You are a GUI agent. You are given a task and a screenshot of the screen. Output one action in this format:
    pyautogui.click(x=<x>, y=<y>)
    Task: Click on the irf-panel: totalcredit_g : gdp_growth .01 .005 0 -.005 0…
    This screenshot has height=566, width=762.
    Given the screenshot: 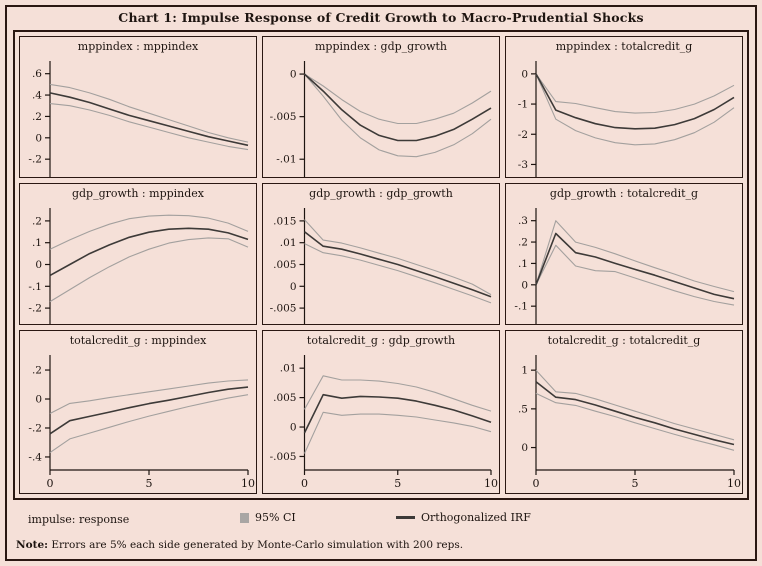 What is the action you would take?
    pyautogui.click(x=381, y=411)
    